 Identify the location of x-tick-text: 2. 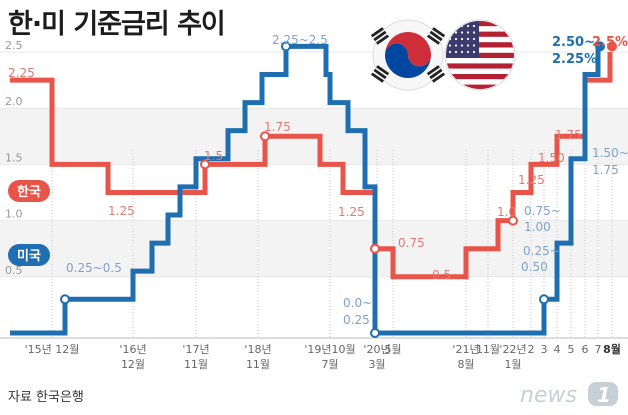
(531, 349).